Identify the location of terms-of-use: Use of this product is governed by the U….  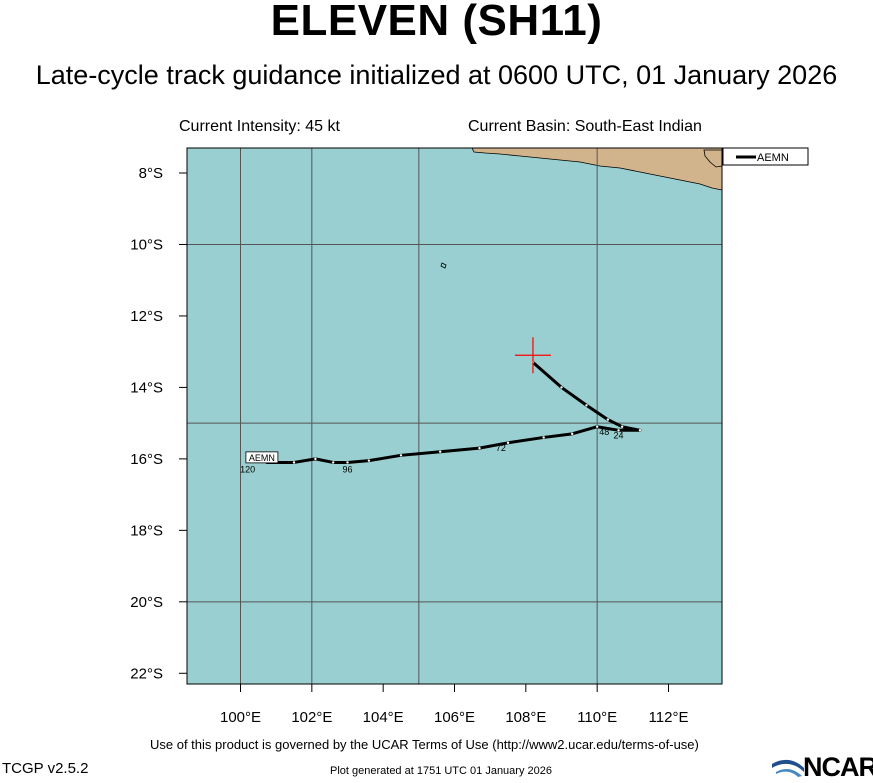
(424, 744).